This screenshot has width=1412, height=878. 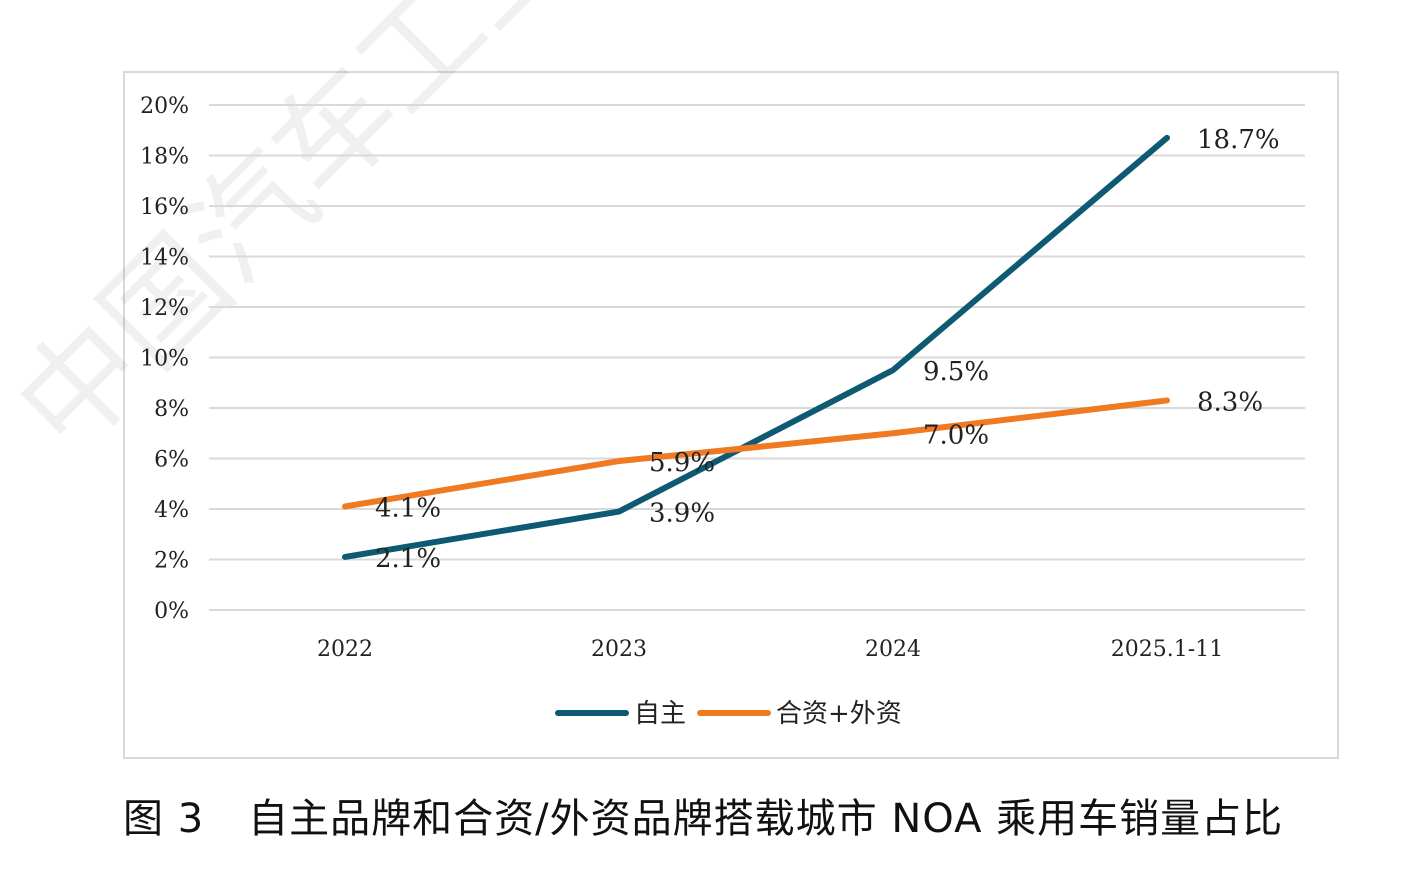 What do you see at coordinates (682, 463) in the screenshot?
I see `data-label: 5.9%` at bounding box center [682, 463].